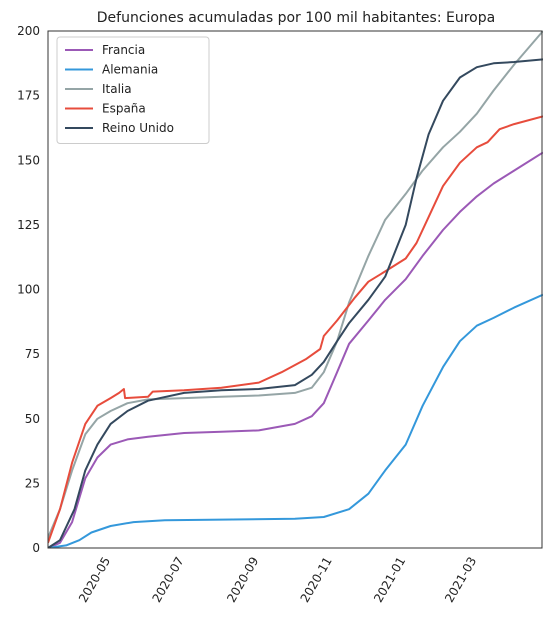 This screenshot has height=623, width=543. What do you see at coordinates (389, 580) in the screenshot?
I see `x-tick-label: 2021-01` at bounding box center [389, 580].